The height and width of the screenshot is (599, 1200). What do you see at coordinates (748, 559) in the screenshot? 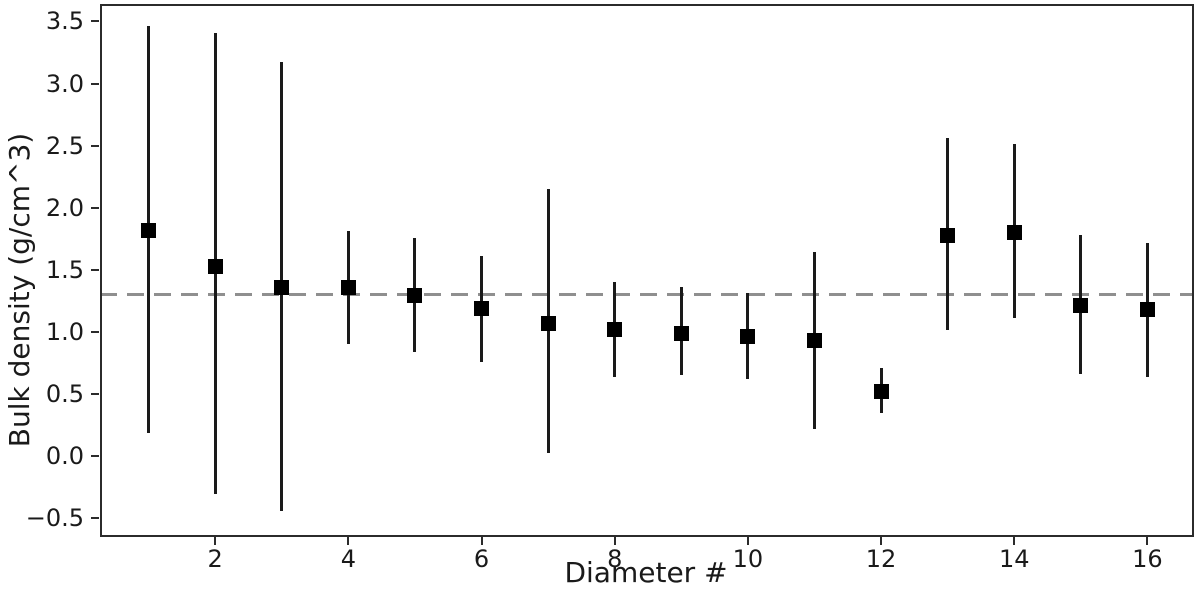
I see `x-tick-label: 10` at bounding box center [748, 559].